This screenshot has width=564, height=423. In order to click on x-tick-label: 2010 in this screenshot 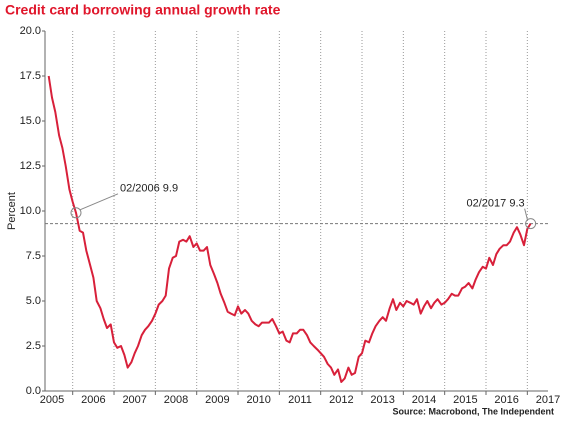, I will do `click(258, 400)`.